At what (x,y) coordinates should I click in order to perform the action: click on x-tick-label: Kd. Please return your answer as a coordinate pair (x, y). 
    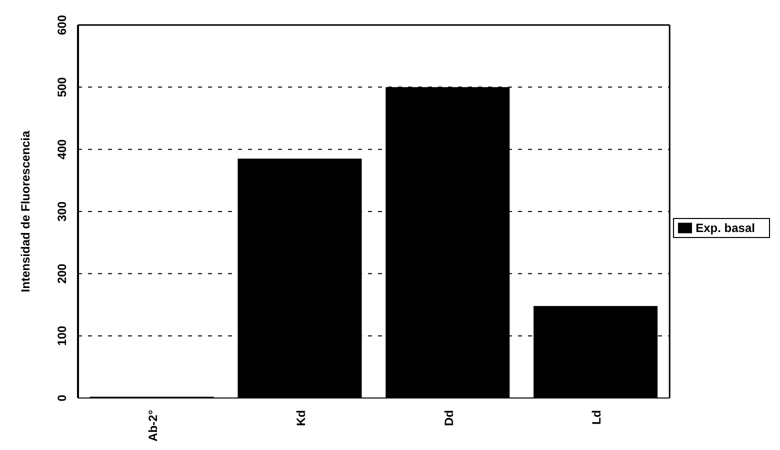
    Looking at the image, I should click on (301, 418).